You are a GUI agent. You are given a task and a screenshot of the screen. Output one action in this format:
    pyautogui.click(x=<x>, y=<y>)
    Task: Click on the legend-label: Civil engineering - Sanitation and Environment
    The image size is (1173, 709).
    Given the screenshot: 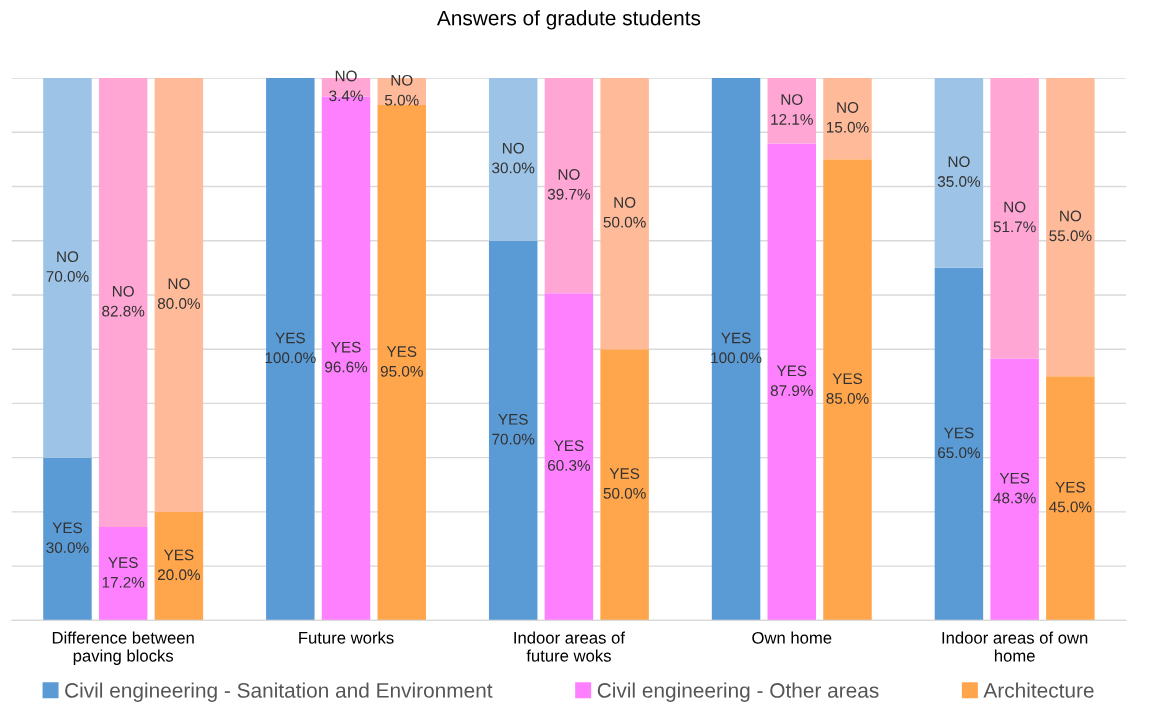 What is the action you would take?
    pyautogui.click(x=279, y=692)
    